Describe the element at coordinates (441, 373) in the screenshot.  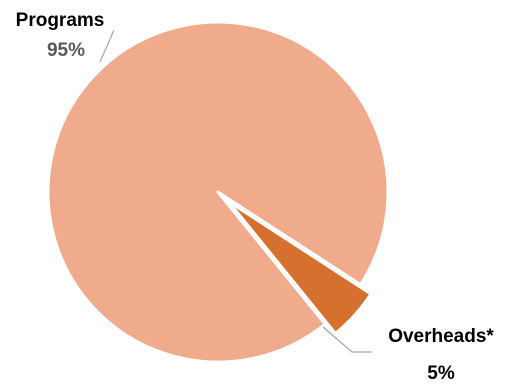
I see `slice-value-overheads: 5%` at that location.